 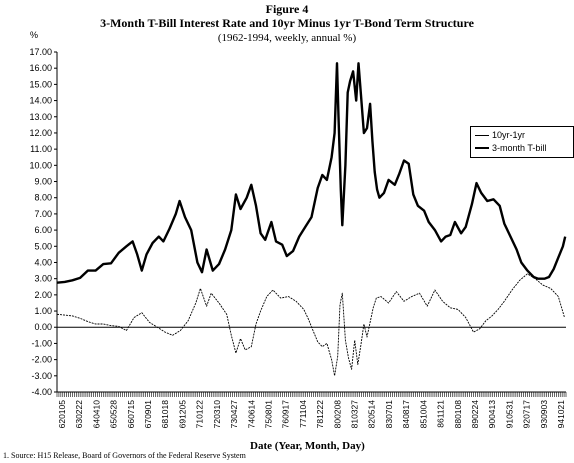 I want to click on y-tick-label: 17.00, so click(x=40, y=52).